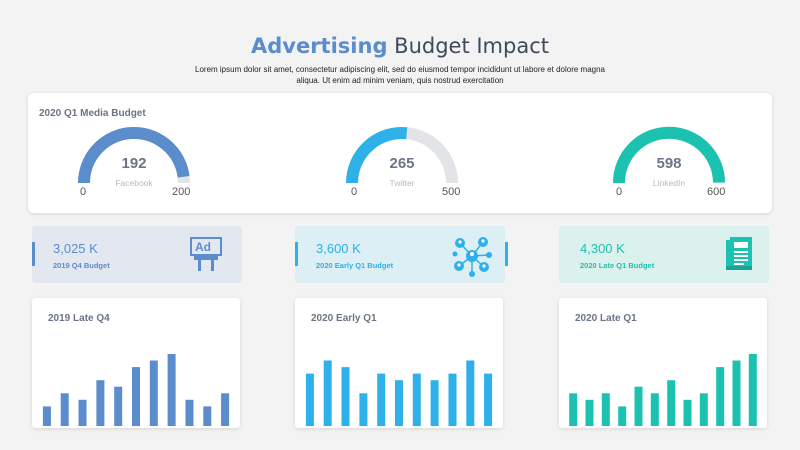  What do you see at coordinates (606, 318) in the screenshot?
I see `chart-title: 2020 Late Q1` at bounding box center [606, 318].